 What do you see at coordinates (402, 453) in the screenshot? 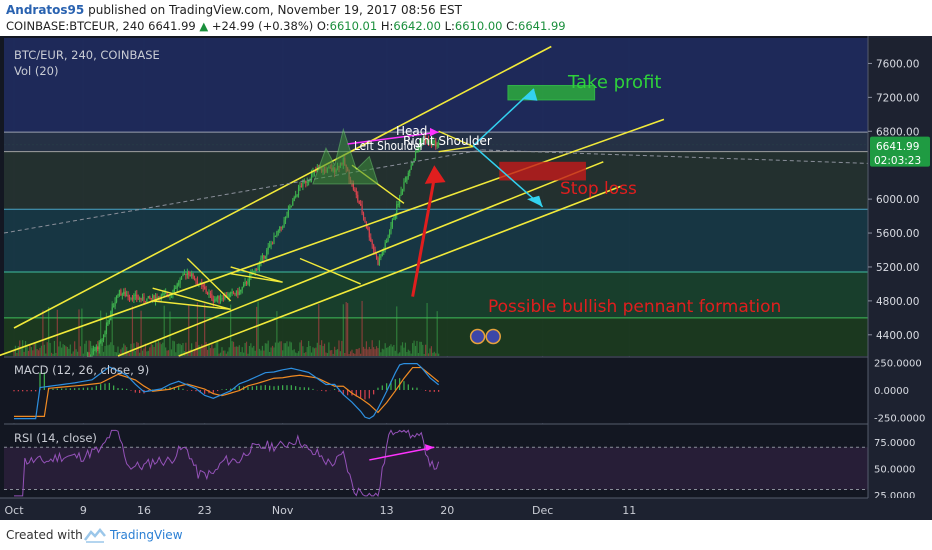
I see `rsi-magenta-line` at bounding box center [402, 453].